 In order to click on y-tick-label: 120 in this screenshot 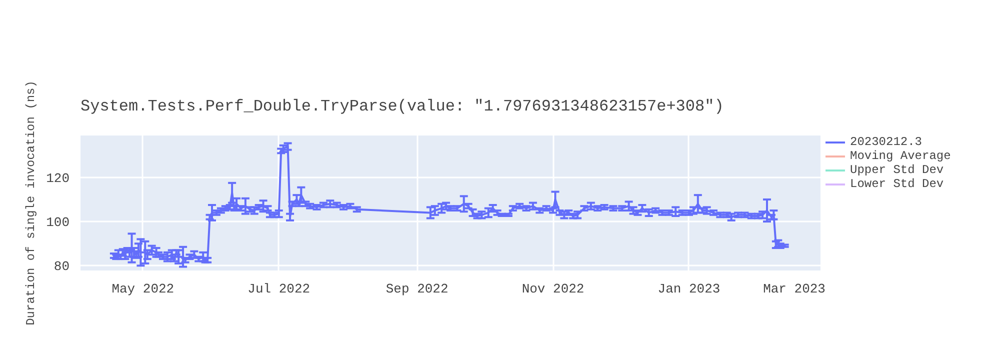, I will do `click(58, 178)`.